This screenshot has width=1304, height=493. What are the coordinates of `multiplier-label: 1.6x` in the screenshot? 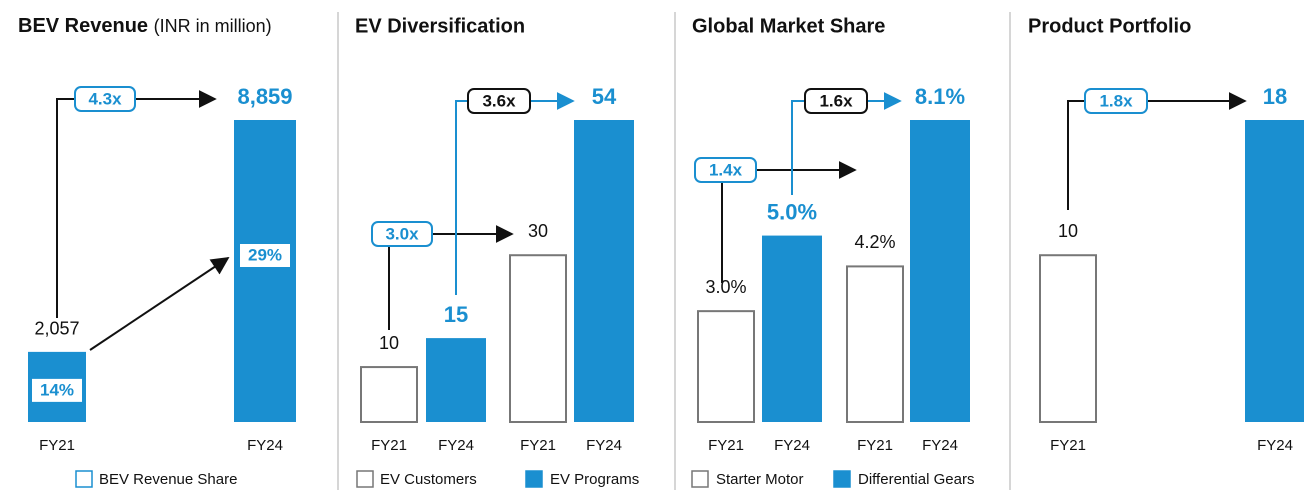 It's located at (836, 100).